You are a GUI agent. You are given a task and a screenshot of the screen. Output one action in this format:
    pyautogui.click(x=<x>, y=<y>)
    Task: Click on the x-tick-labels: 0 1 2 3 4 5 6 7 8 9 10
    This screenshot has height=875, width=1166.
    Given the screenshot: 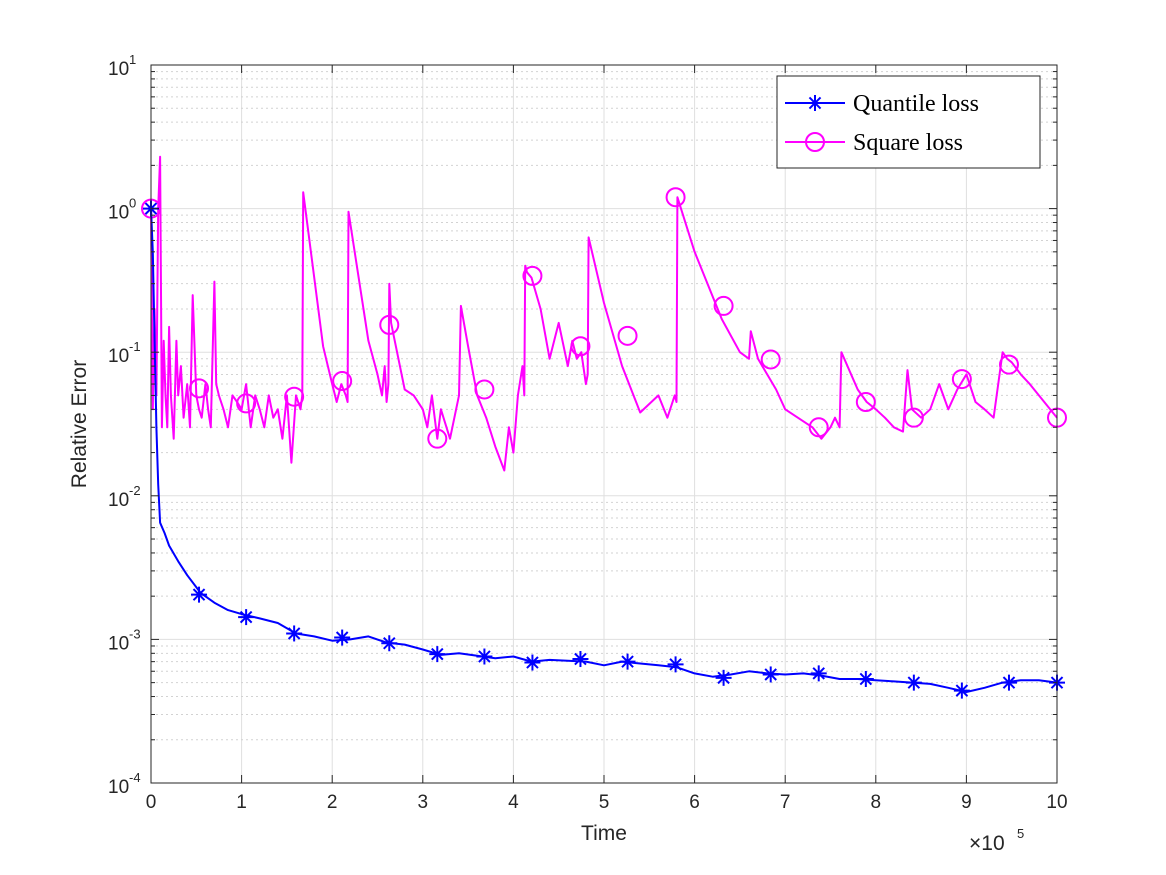 What is the action you would take?
    pyautogui.click(x=607, y=802)
    